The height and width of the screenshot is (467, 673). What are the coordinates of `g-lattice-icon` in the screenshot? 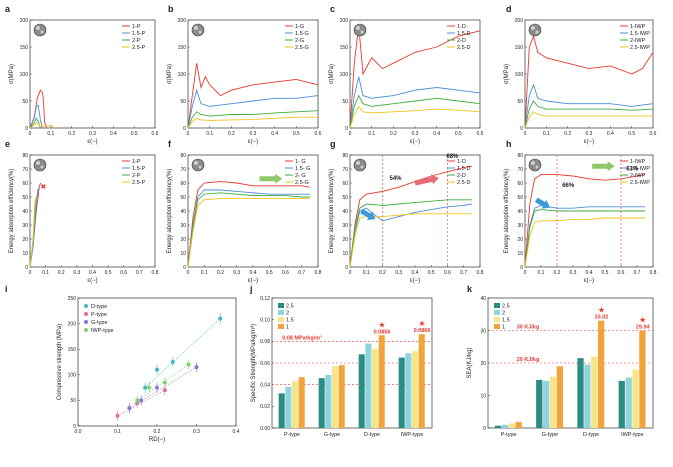 It's located at (198, 30).